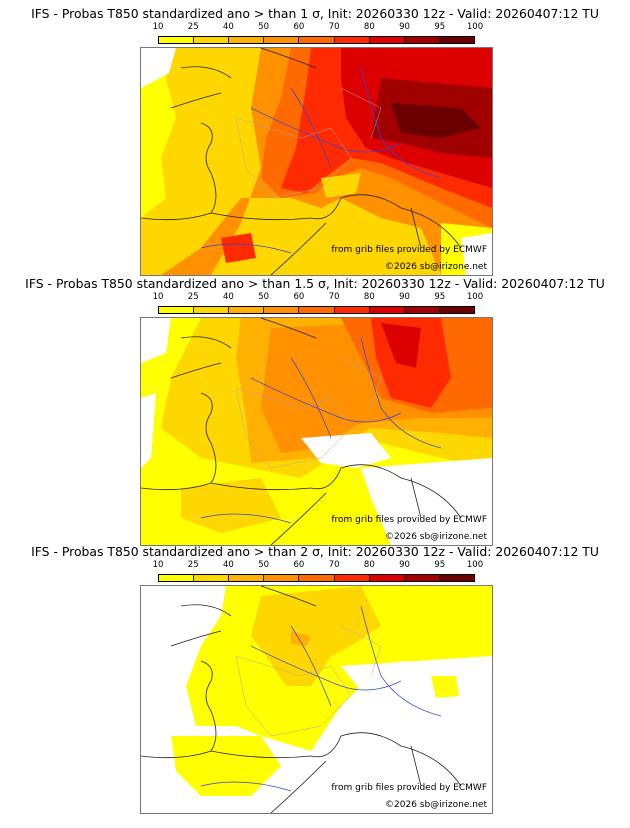  Describe the element at coordinates (238, 248) in the screenshot. I see `field-70-spain` at that location.